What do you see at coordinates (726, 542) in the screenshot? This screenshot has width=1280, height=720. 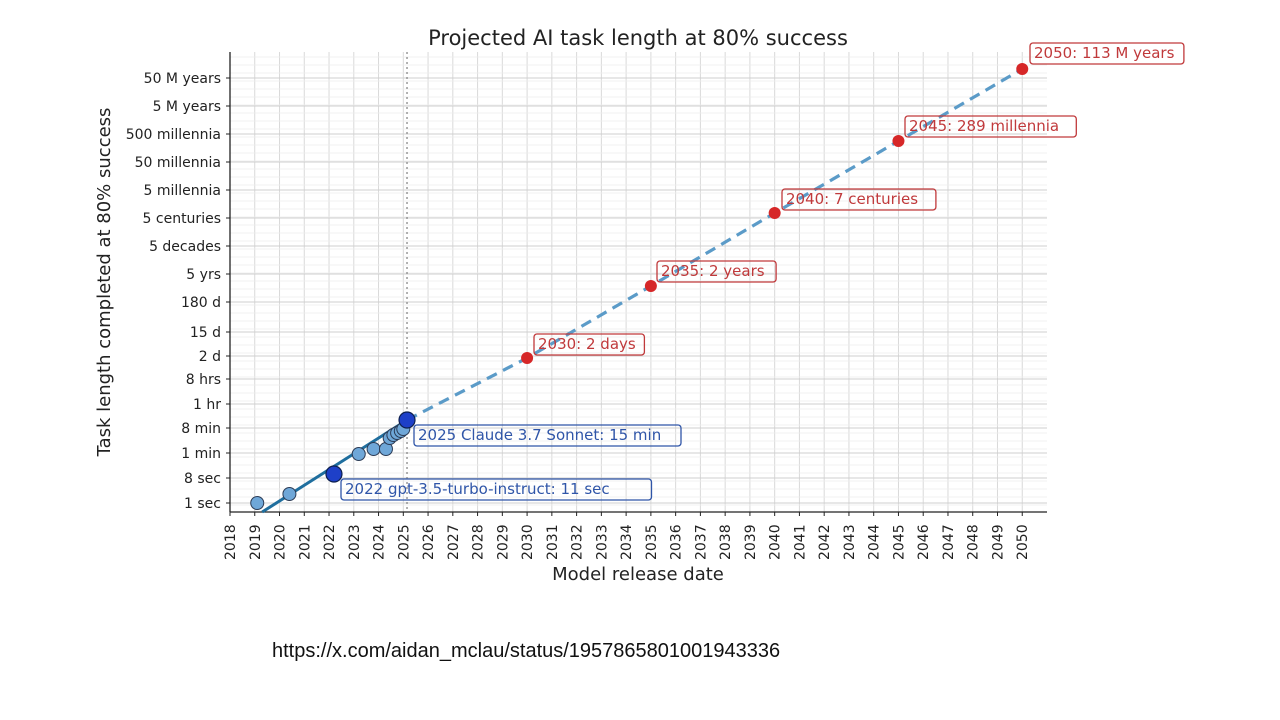 I see `x-tick-label: 2038` at bounding box center [726, 542].